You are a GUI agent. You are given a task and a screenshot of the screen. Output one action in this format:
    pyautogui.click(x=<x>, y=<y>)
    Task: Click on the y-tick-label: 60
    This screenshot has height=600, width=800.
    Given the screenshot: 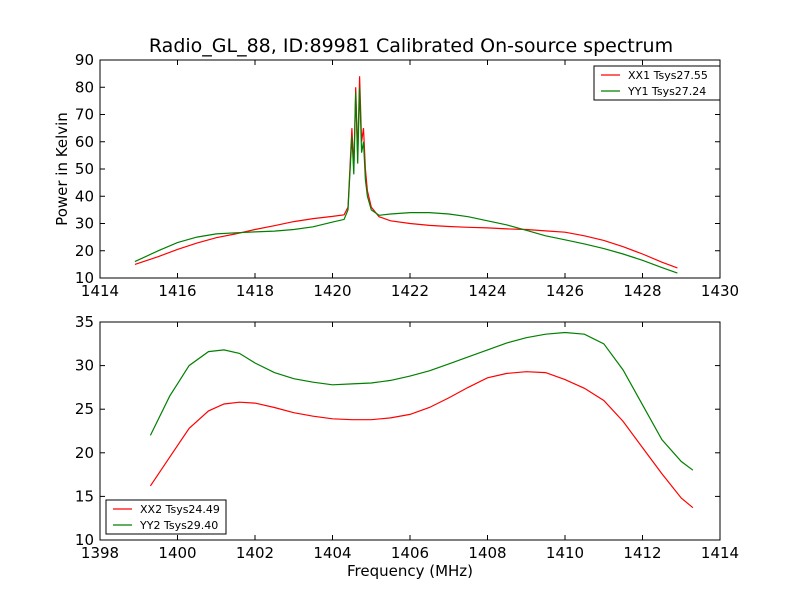 What is the action you would take?
    pyautogui.click(x=84, y=142)
    